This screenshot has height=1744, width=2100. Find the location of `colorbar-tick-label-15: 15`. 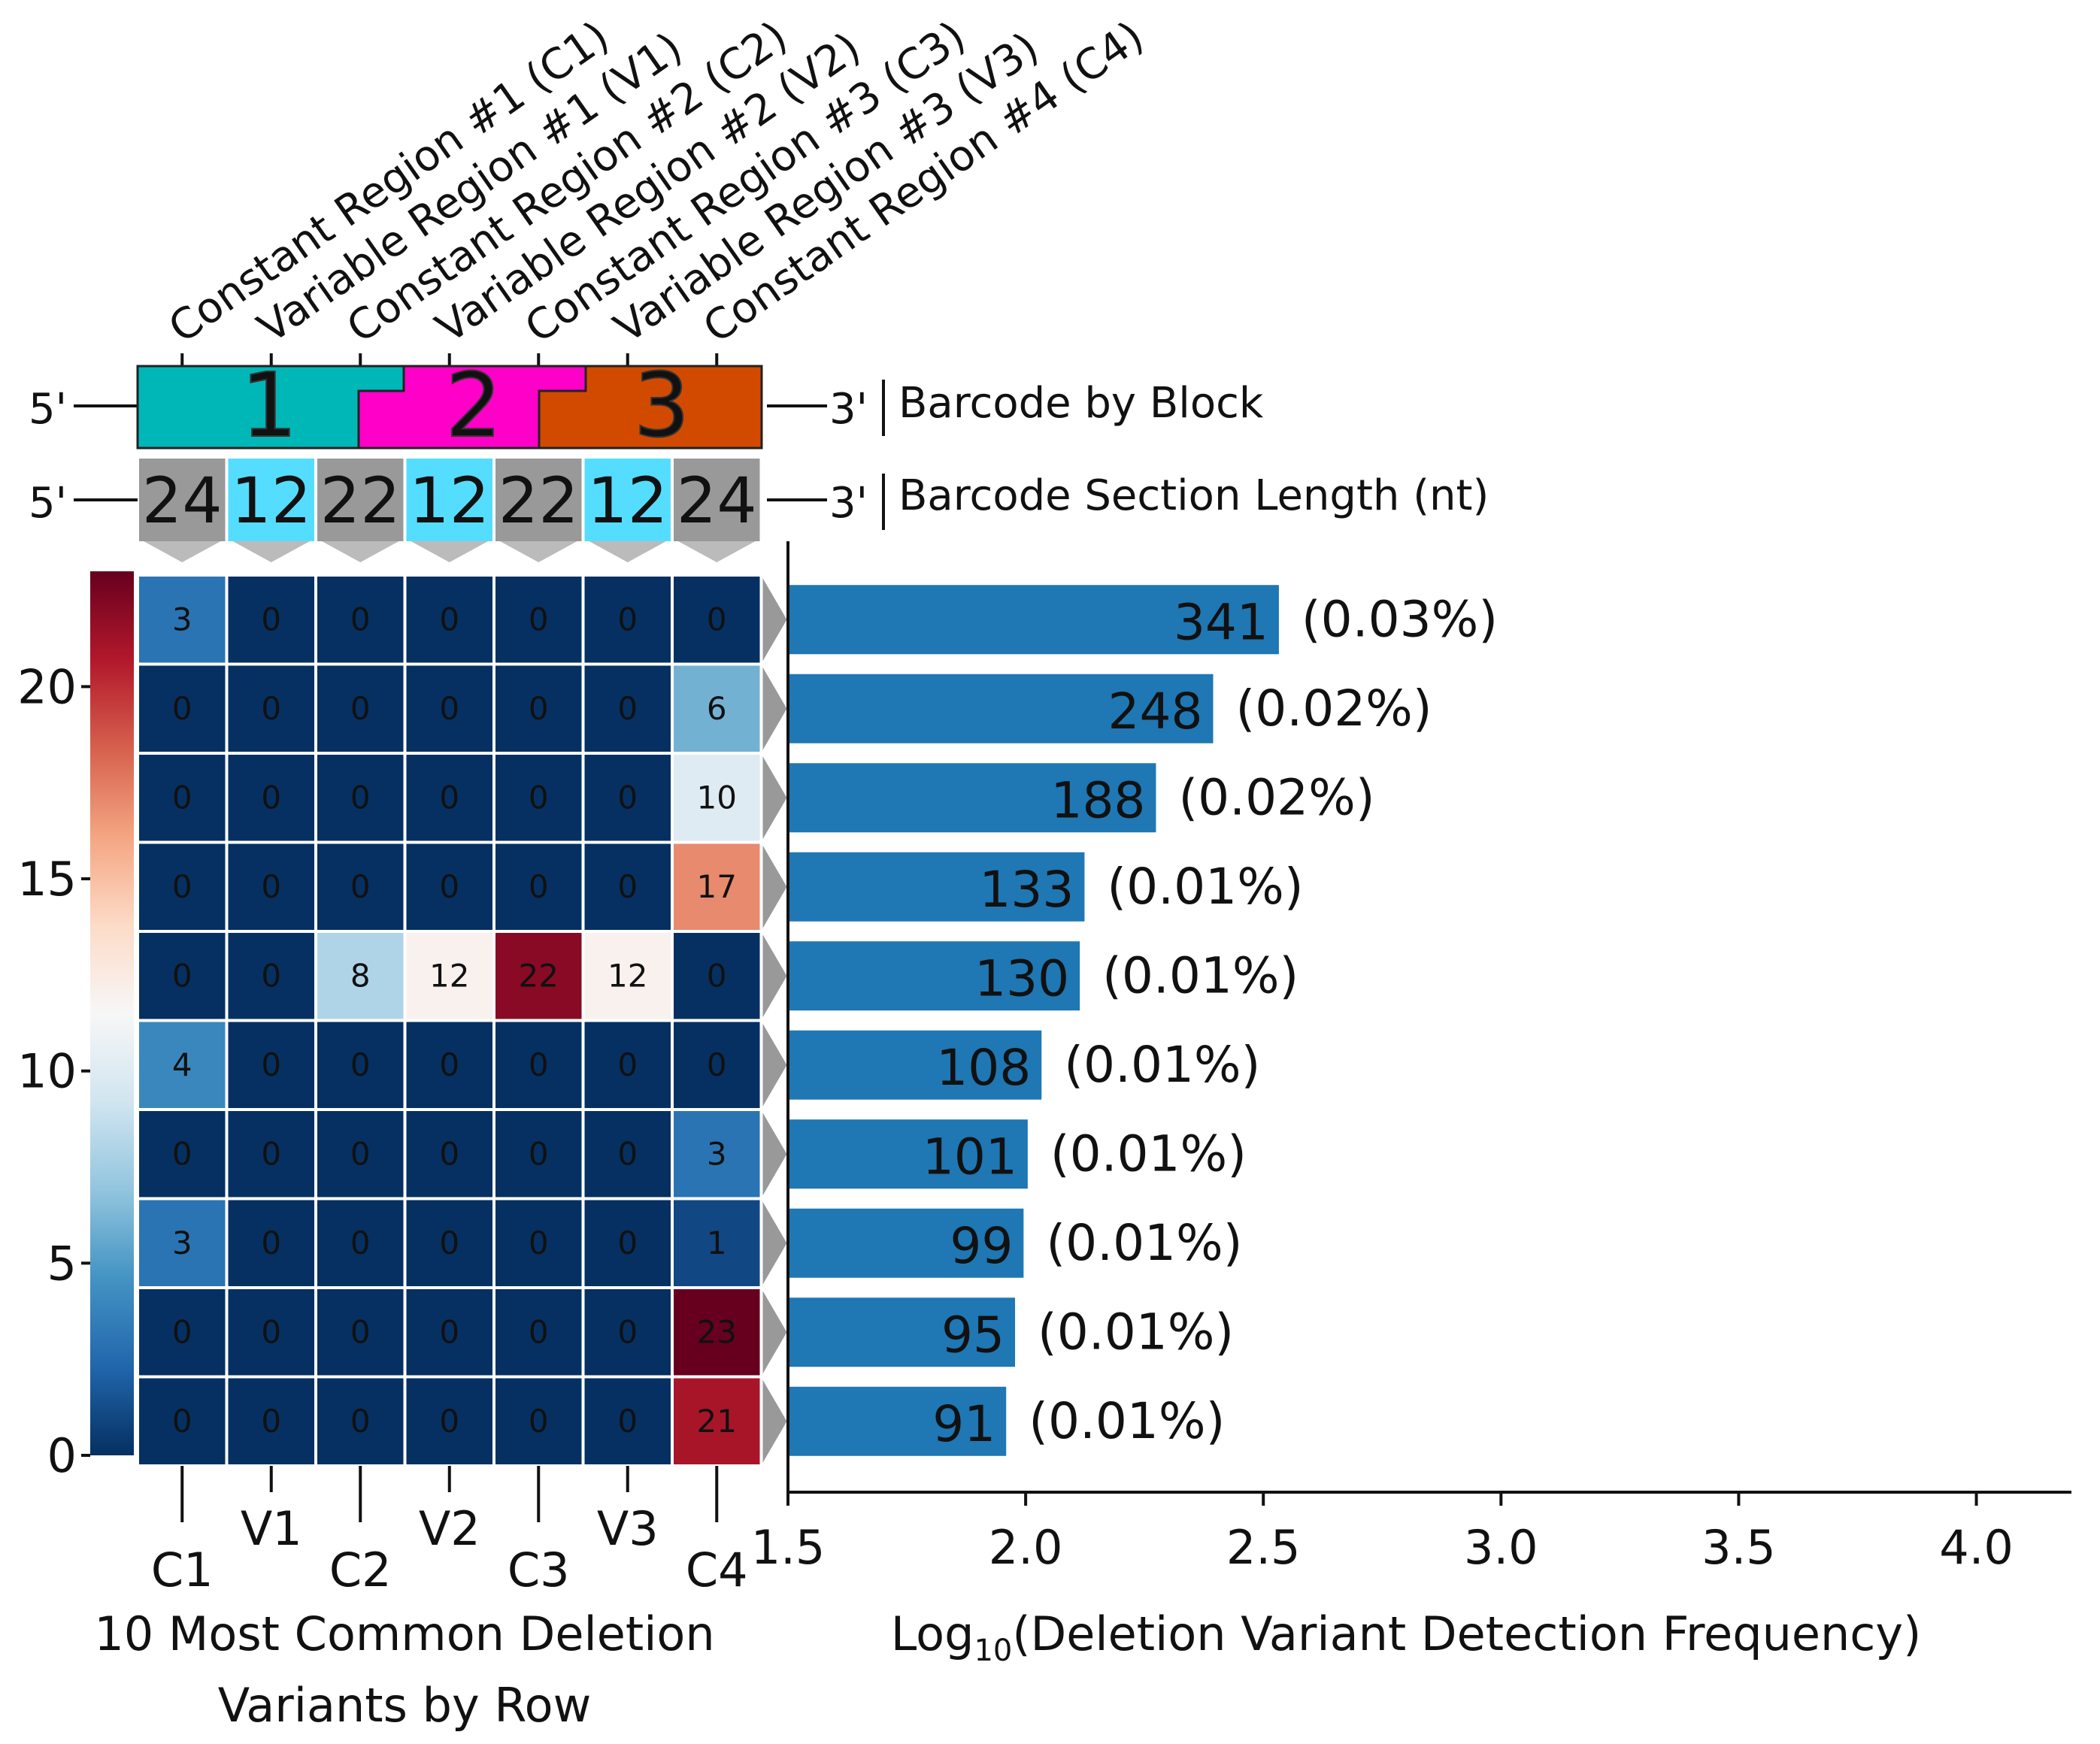

colorbar-tick-label-15: 15 is located at coordinates (47, 879).